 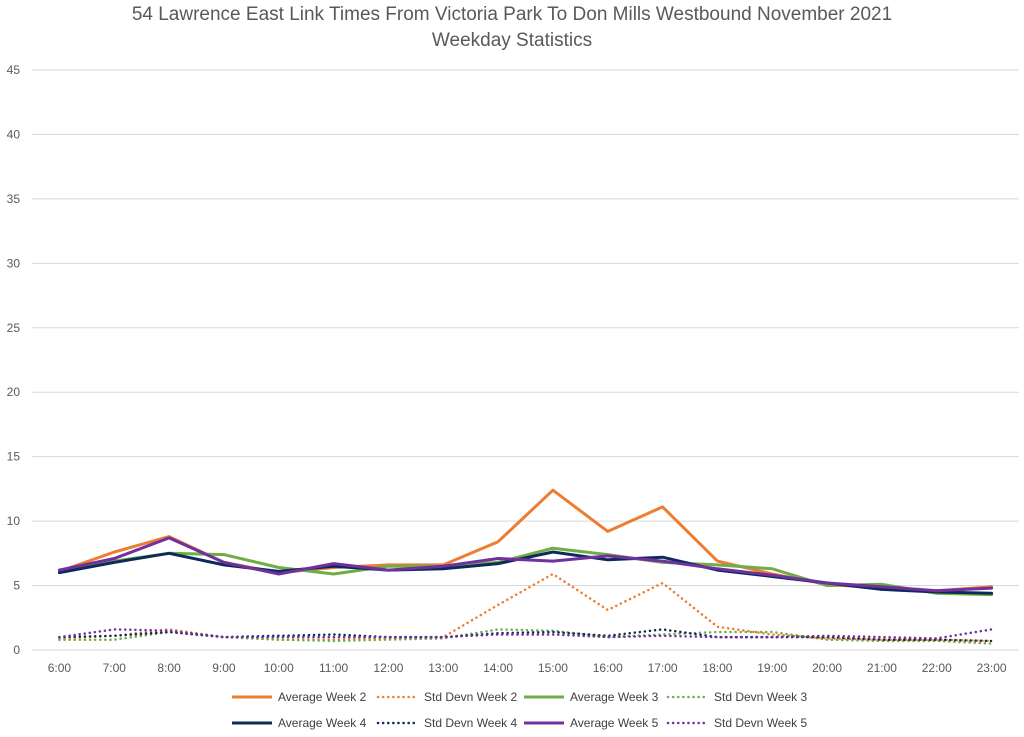 I want to click on y-tick-label: 20, so click(x=14, y=392).